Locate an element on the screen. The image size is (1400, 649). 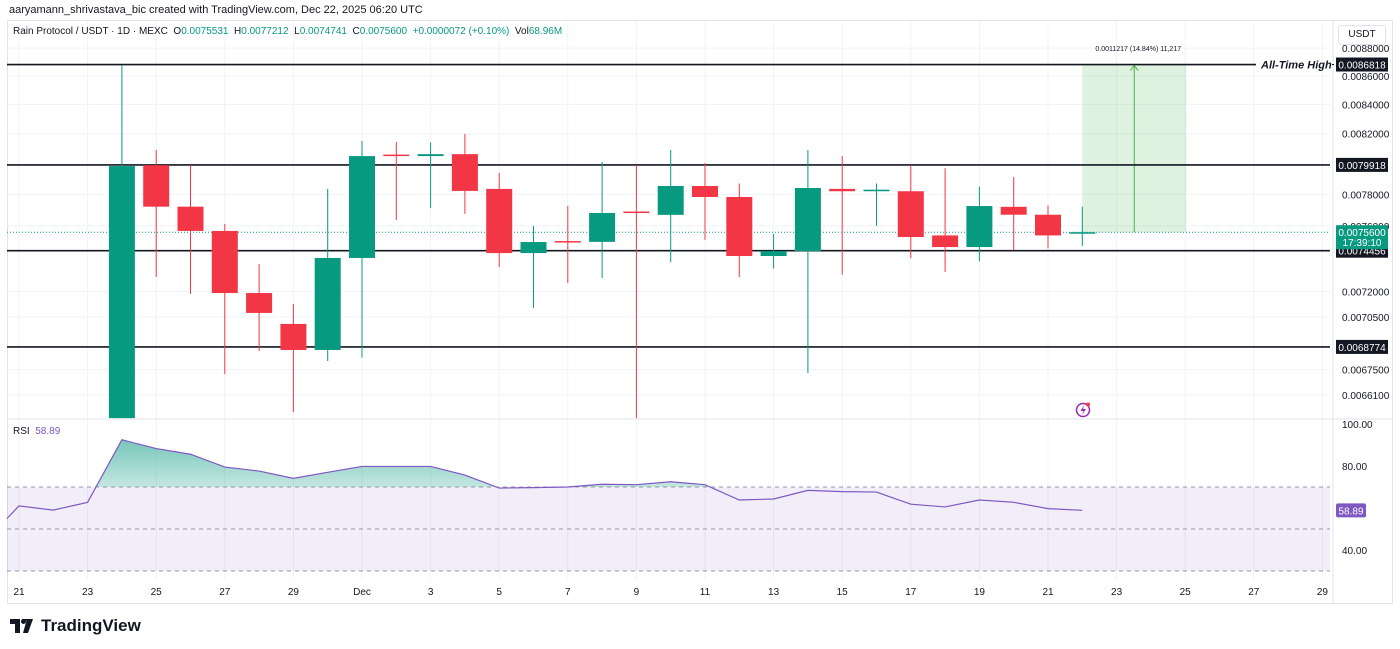
measure-label: 0.0011217 (14.84%) 11,217 is located at coordinates (1138, 49).